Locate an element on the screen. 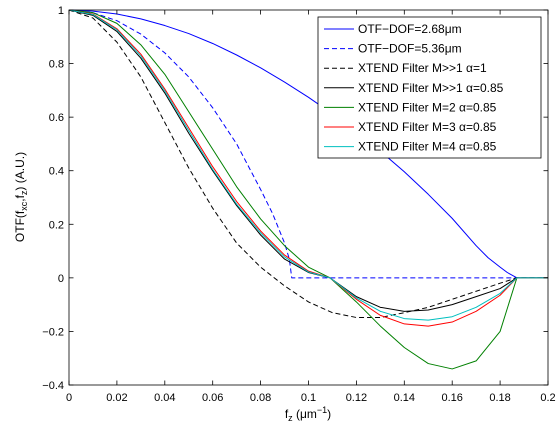 The width and height of the screenshot is (558, 427). y-tick-label: 0 is located at coordinates (61, 279).